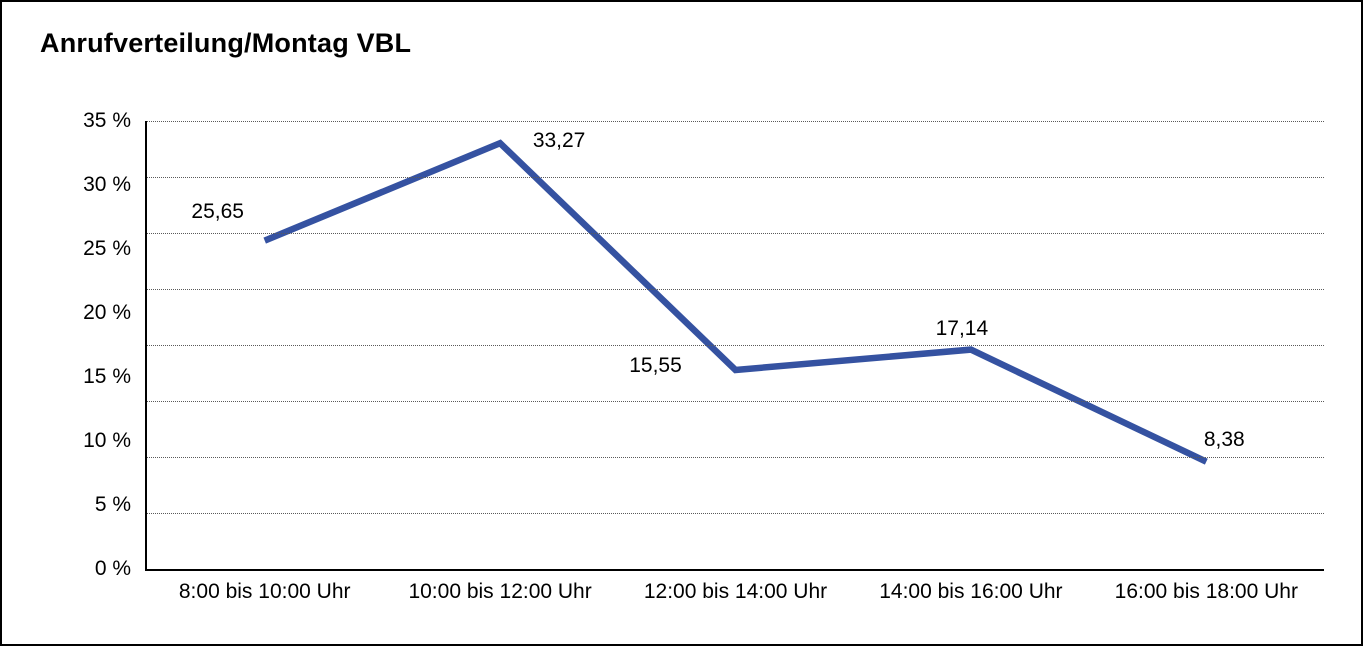 The height and width of the screenshot is (646, 1363). Describe the element at coordinates (107, 440) in the screenshot. I see `y-tick-label: 10 %` at that location.